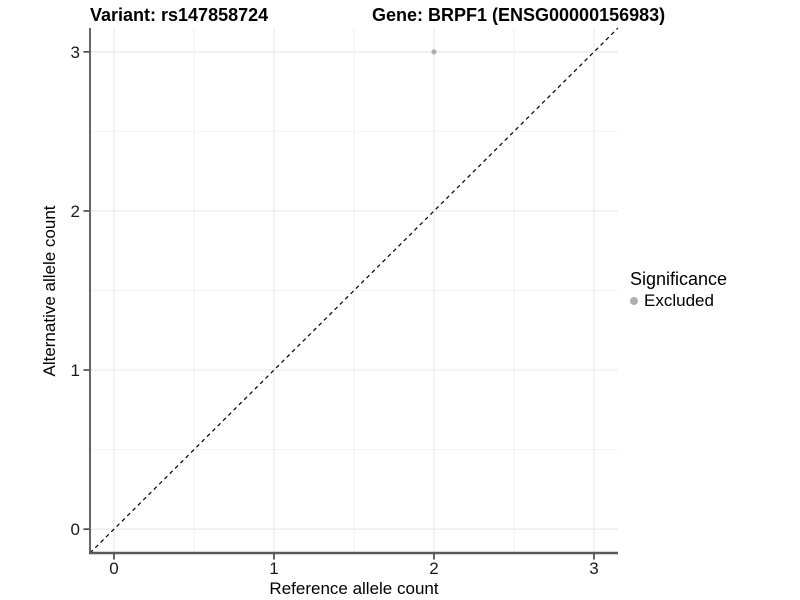 This screenshot has height=600, width=800. Describe the element at coordinates (179, 15) in the screenshot. I see `plot-title-variant: Variant: rs147858724` at that location.